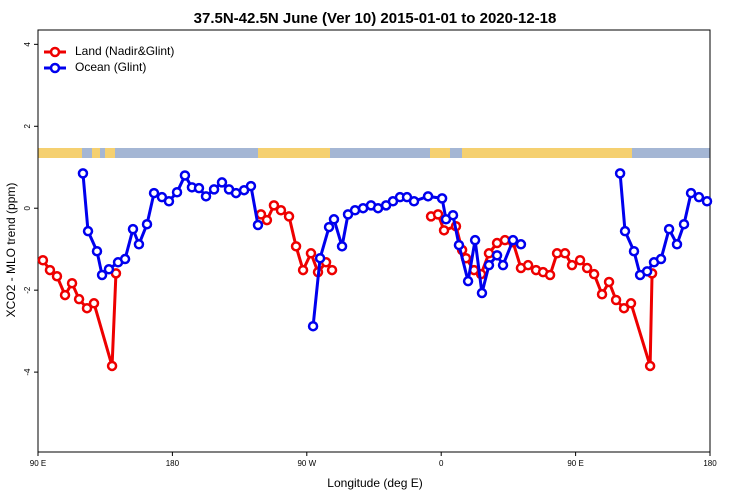  What do you see at coordinates (306, 463) in the screenshot?
I see `x-tick-label: 90 W` at bounding box center [306, 463].